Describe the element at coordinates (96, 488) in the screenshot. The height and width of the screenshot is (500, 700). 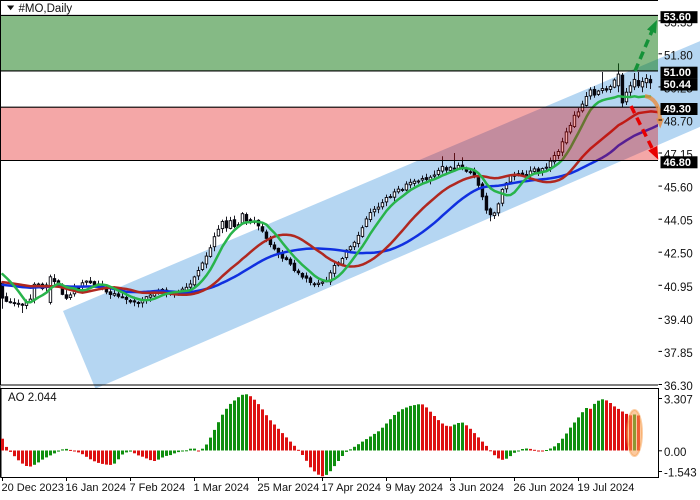
I see `svg-text: 16 Jan 2024` at that location.